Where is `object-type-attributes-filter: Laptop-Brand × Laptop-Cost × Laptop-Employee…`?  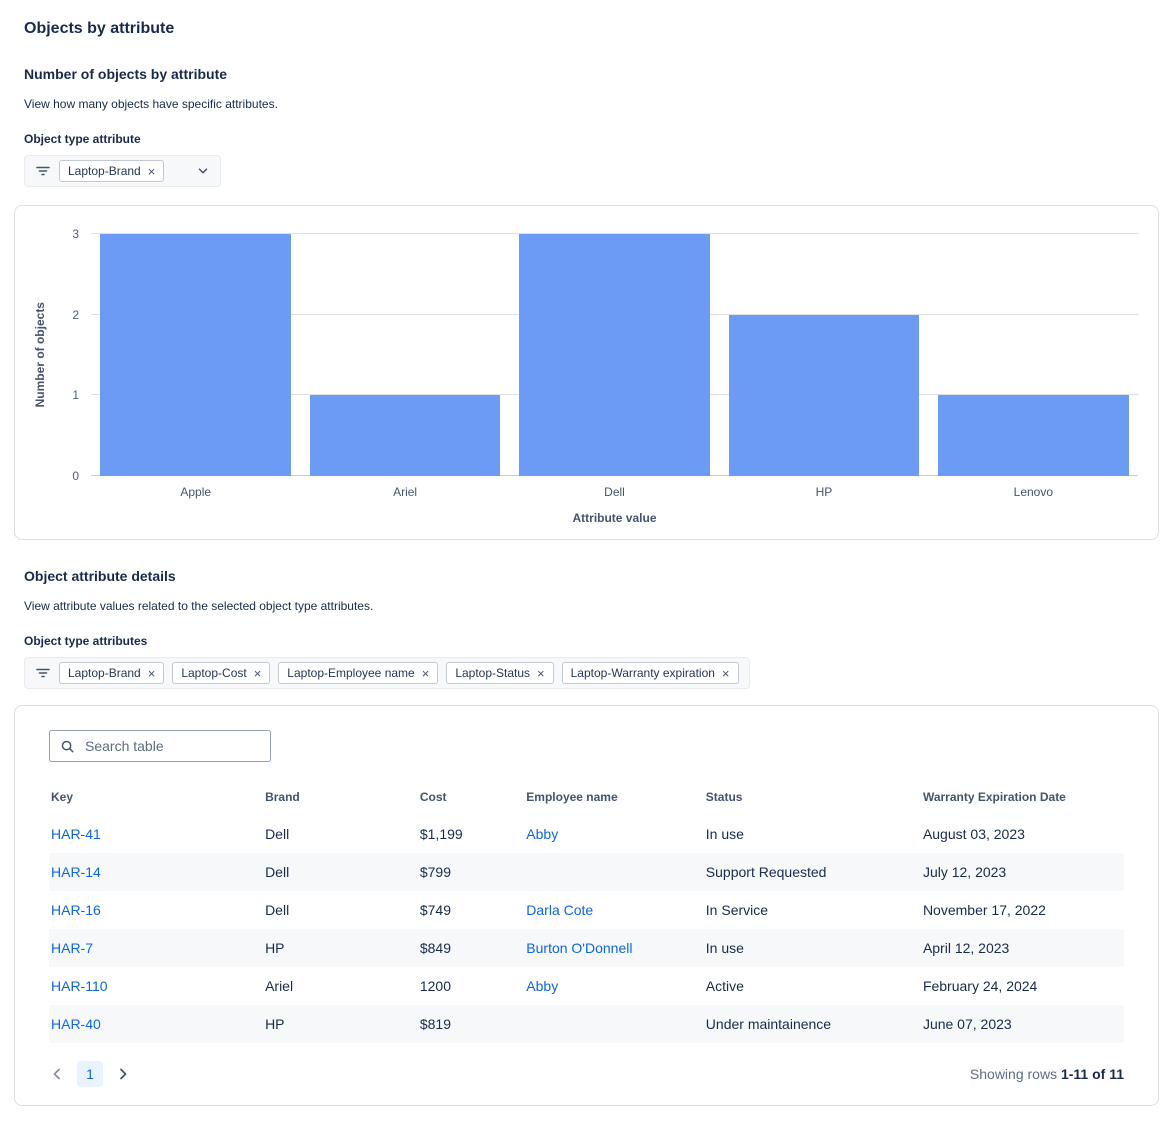 object-type-attributes-filter: Laptop-Brand × Laptop-Cost × Laptop-Employee… is located at coordinates (387, 673).